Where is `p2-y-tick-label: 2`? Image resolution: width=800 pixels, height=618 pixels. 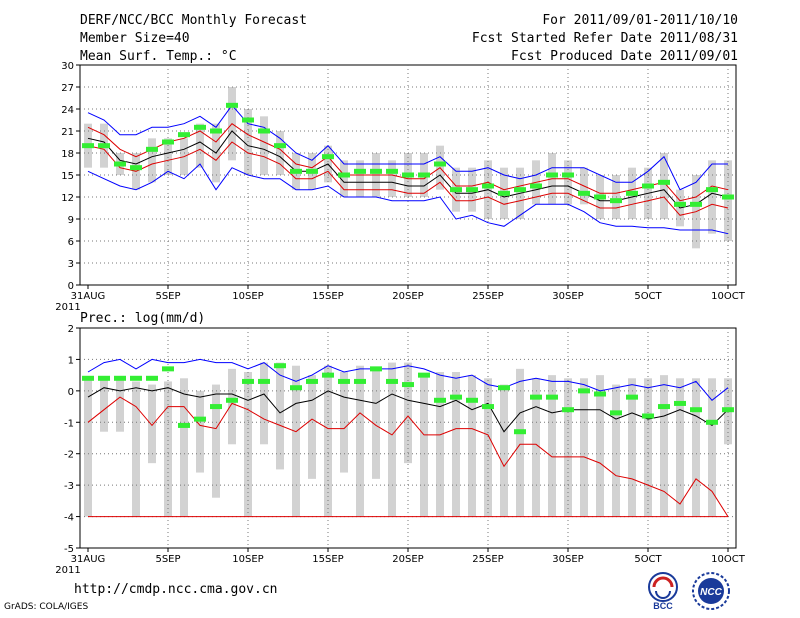
p2-y-tick-label: 2 is located at coordinates (71, 329).